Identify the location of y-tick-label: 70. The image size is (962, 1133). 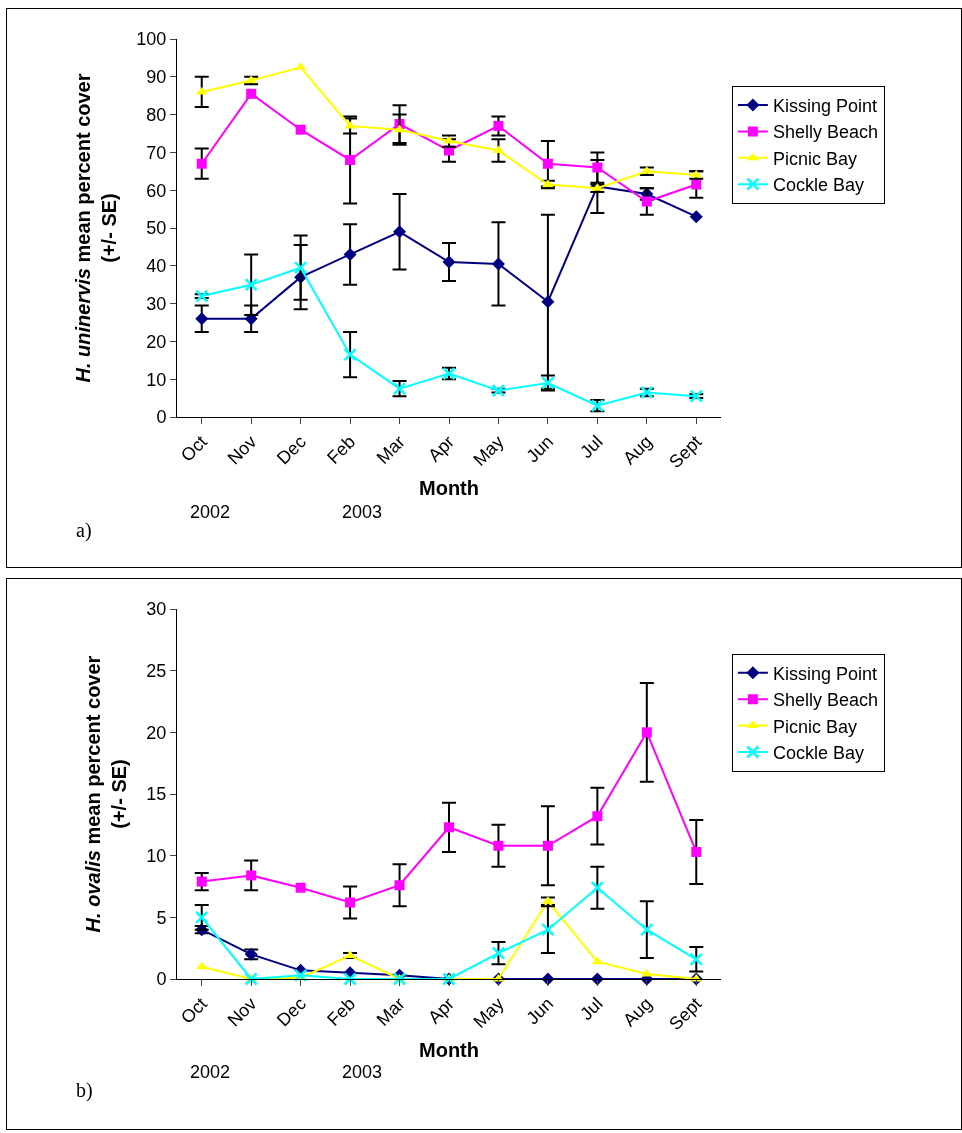
(156, 152).